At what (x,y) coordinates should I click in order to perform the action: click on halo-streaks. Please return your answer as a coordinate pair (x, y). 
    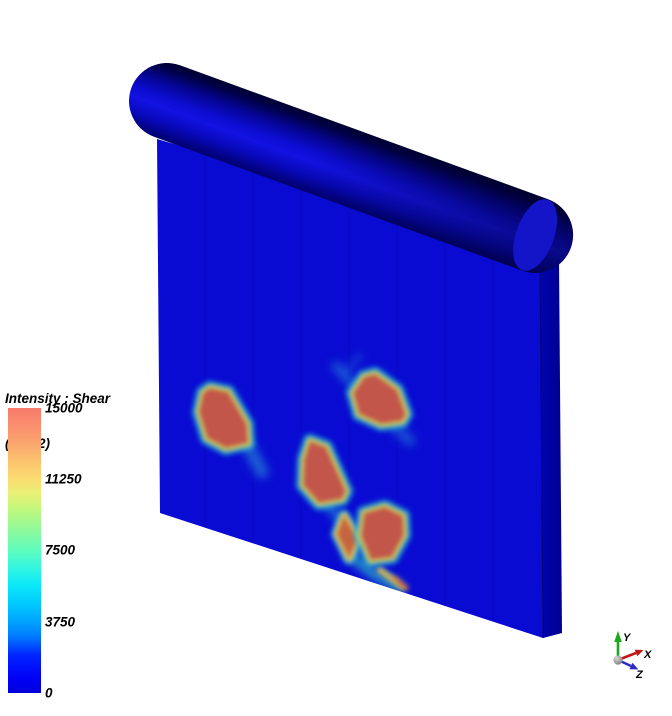
    Looking at the image, I should click on (328, 473).